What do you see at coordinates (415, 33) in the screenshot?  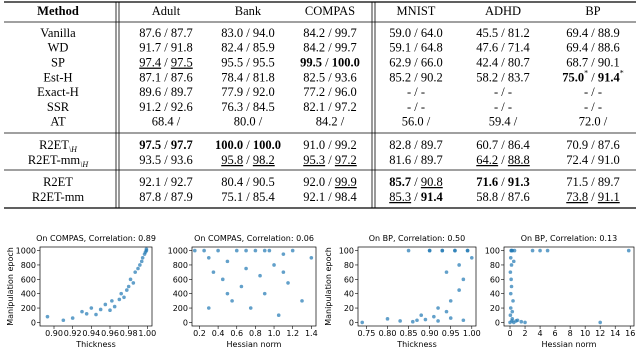 I see `table-cell: 59.0 / 64.0` at bounding box center [415, 33].